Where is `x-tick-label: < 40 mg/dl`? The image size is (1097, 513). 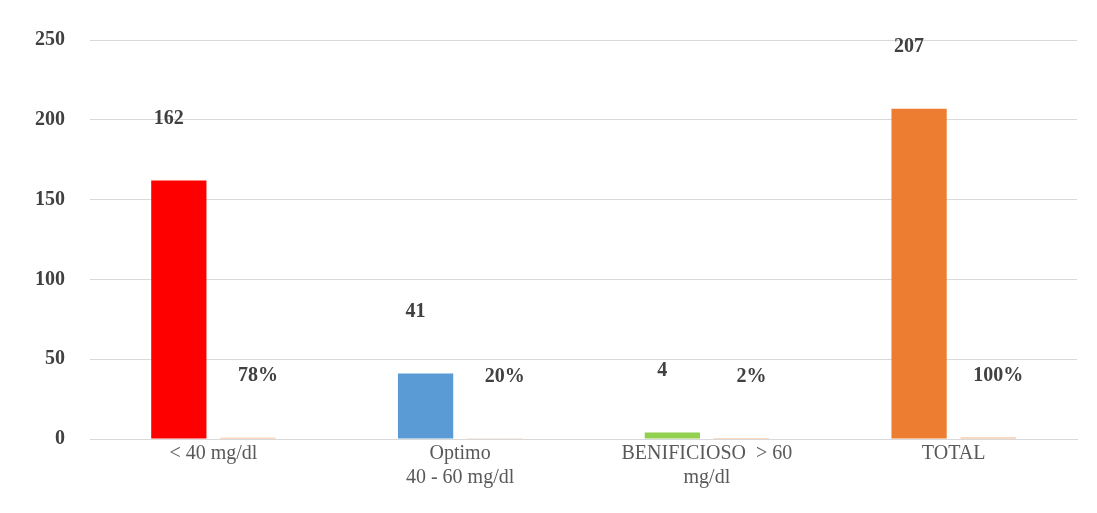 x-tick-label: < 40 mg/dl is located at coordinates (213, 453).